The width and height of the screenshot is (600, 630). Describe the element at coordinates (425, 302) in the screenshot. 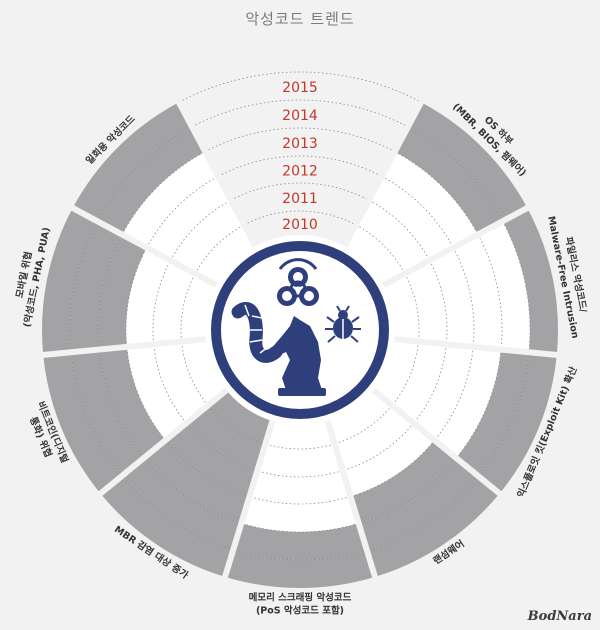

I see `sector-band-fileless-2011` at that location.